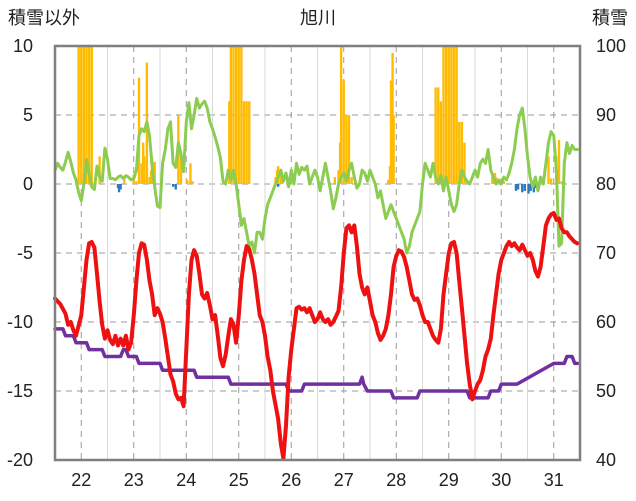 The width and height of the screenshot is (636, 501). I want to click on x-tick-label: 27, so click(344, 480).